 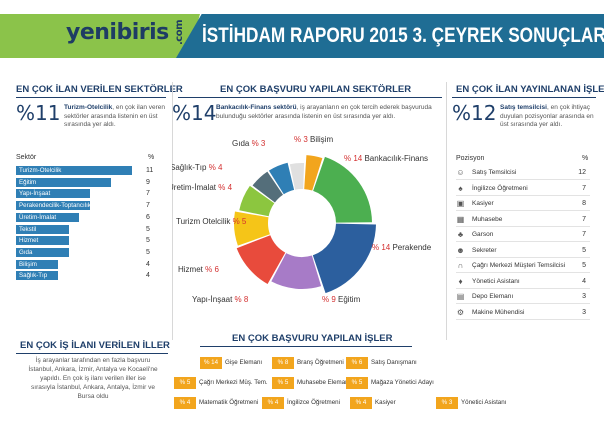 What do you see at coordinates (523, 282) in the screenshot?
I see `position-row: ♦ Yönetici Asistanı 4` at bounding box center [523, 282].